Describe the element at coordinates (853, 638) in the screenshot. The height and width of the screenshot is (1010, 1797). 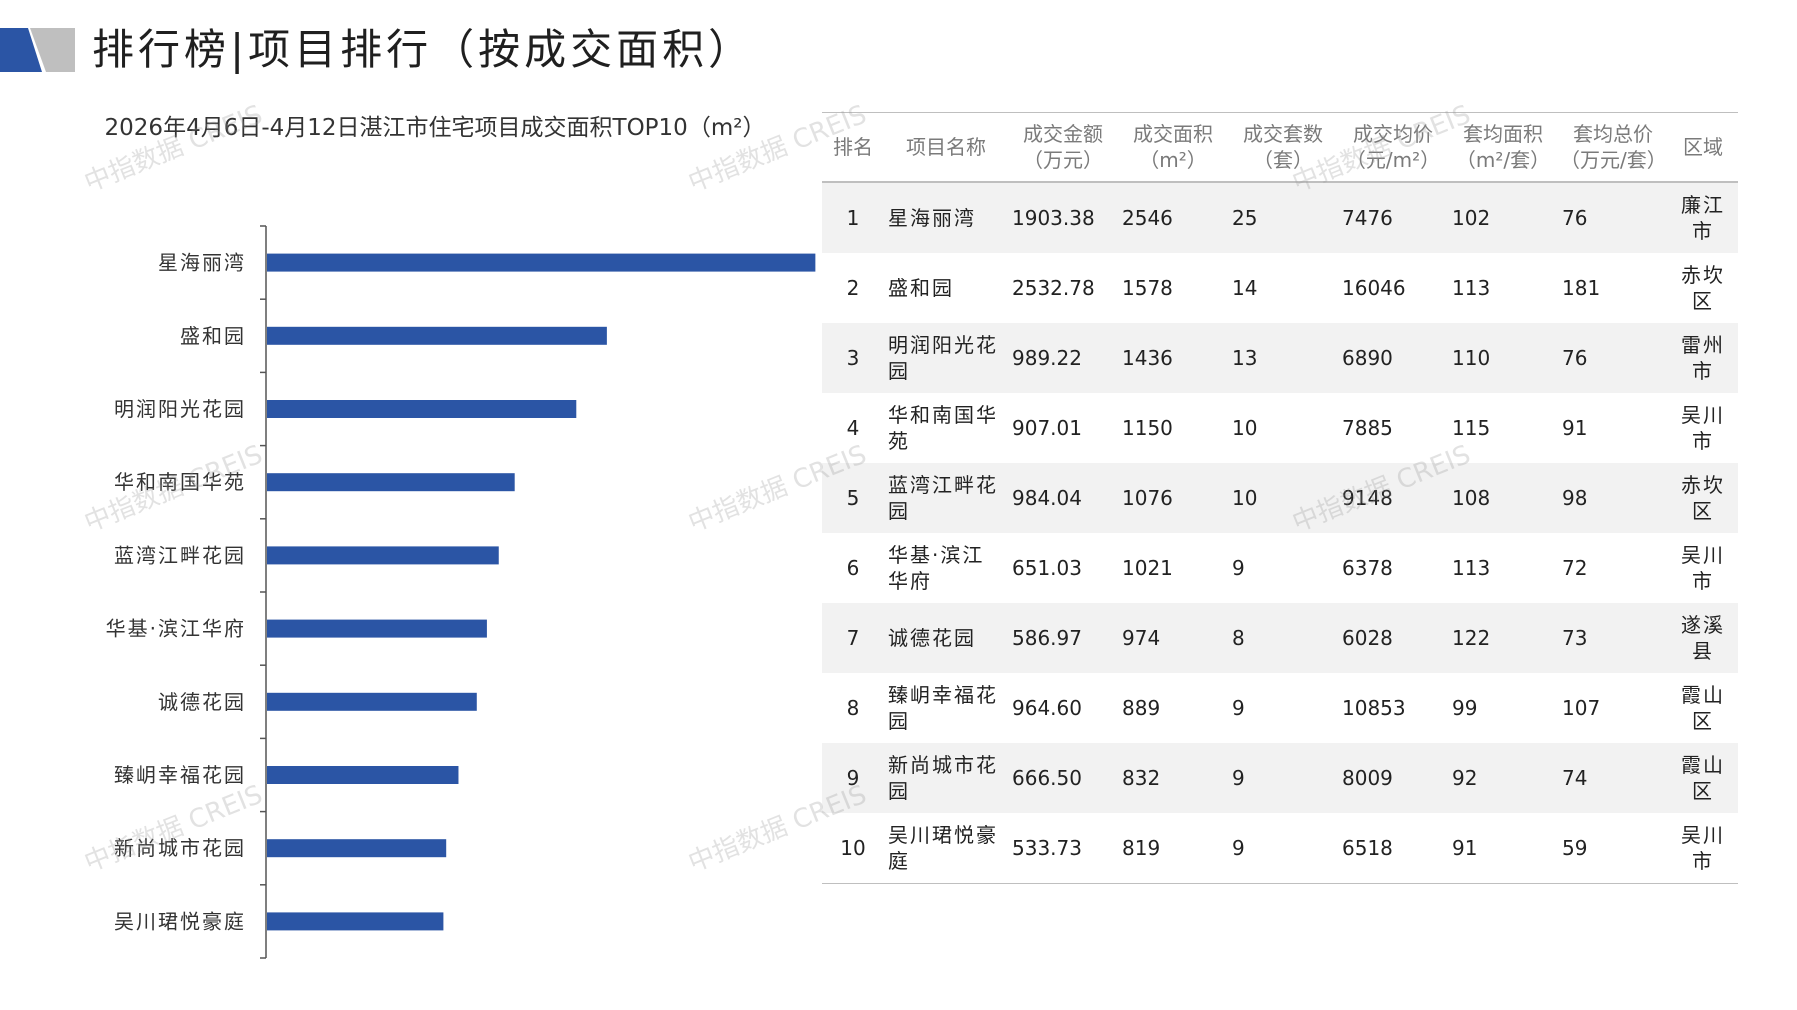
I see `rank-cell: 7` at that location.